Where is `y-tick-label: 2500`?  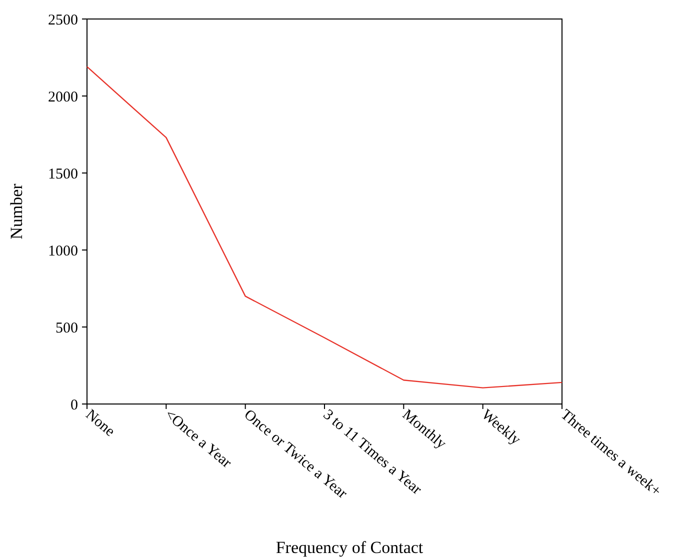
y-tick-label: 2500 is located at coordinates (63, 20).